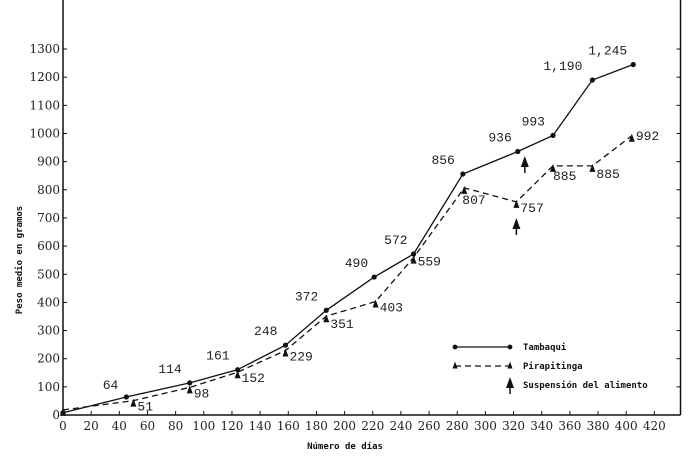 This screenshot has width=700, height=462. Describe the element at coordinates (429, 262) in the screenshot. I see `data-label: 559` at that location.